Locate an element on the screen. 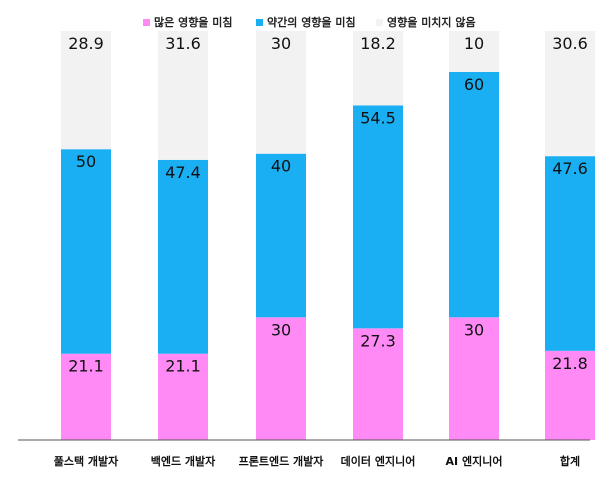 The height and width of the screenshot is (480, 612). data-label: 50 is located at coordinates (86, 161).